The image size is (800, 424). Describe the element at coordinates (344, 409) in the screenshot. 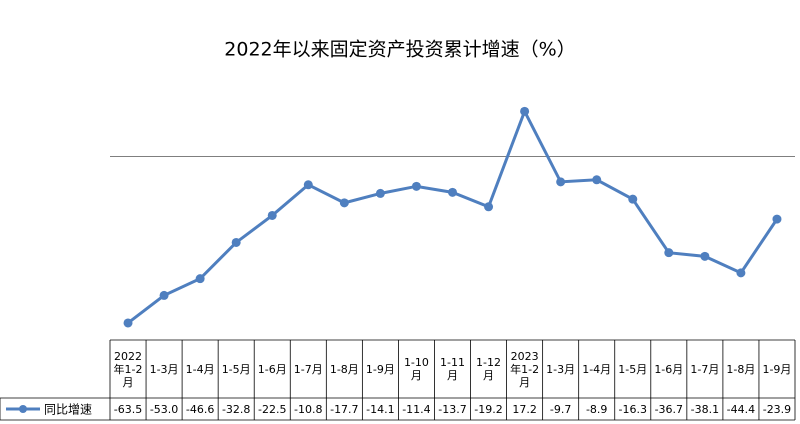

I see `value-label: -17.7` at that location.